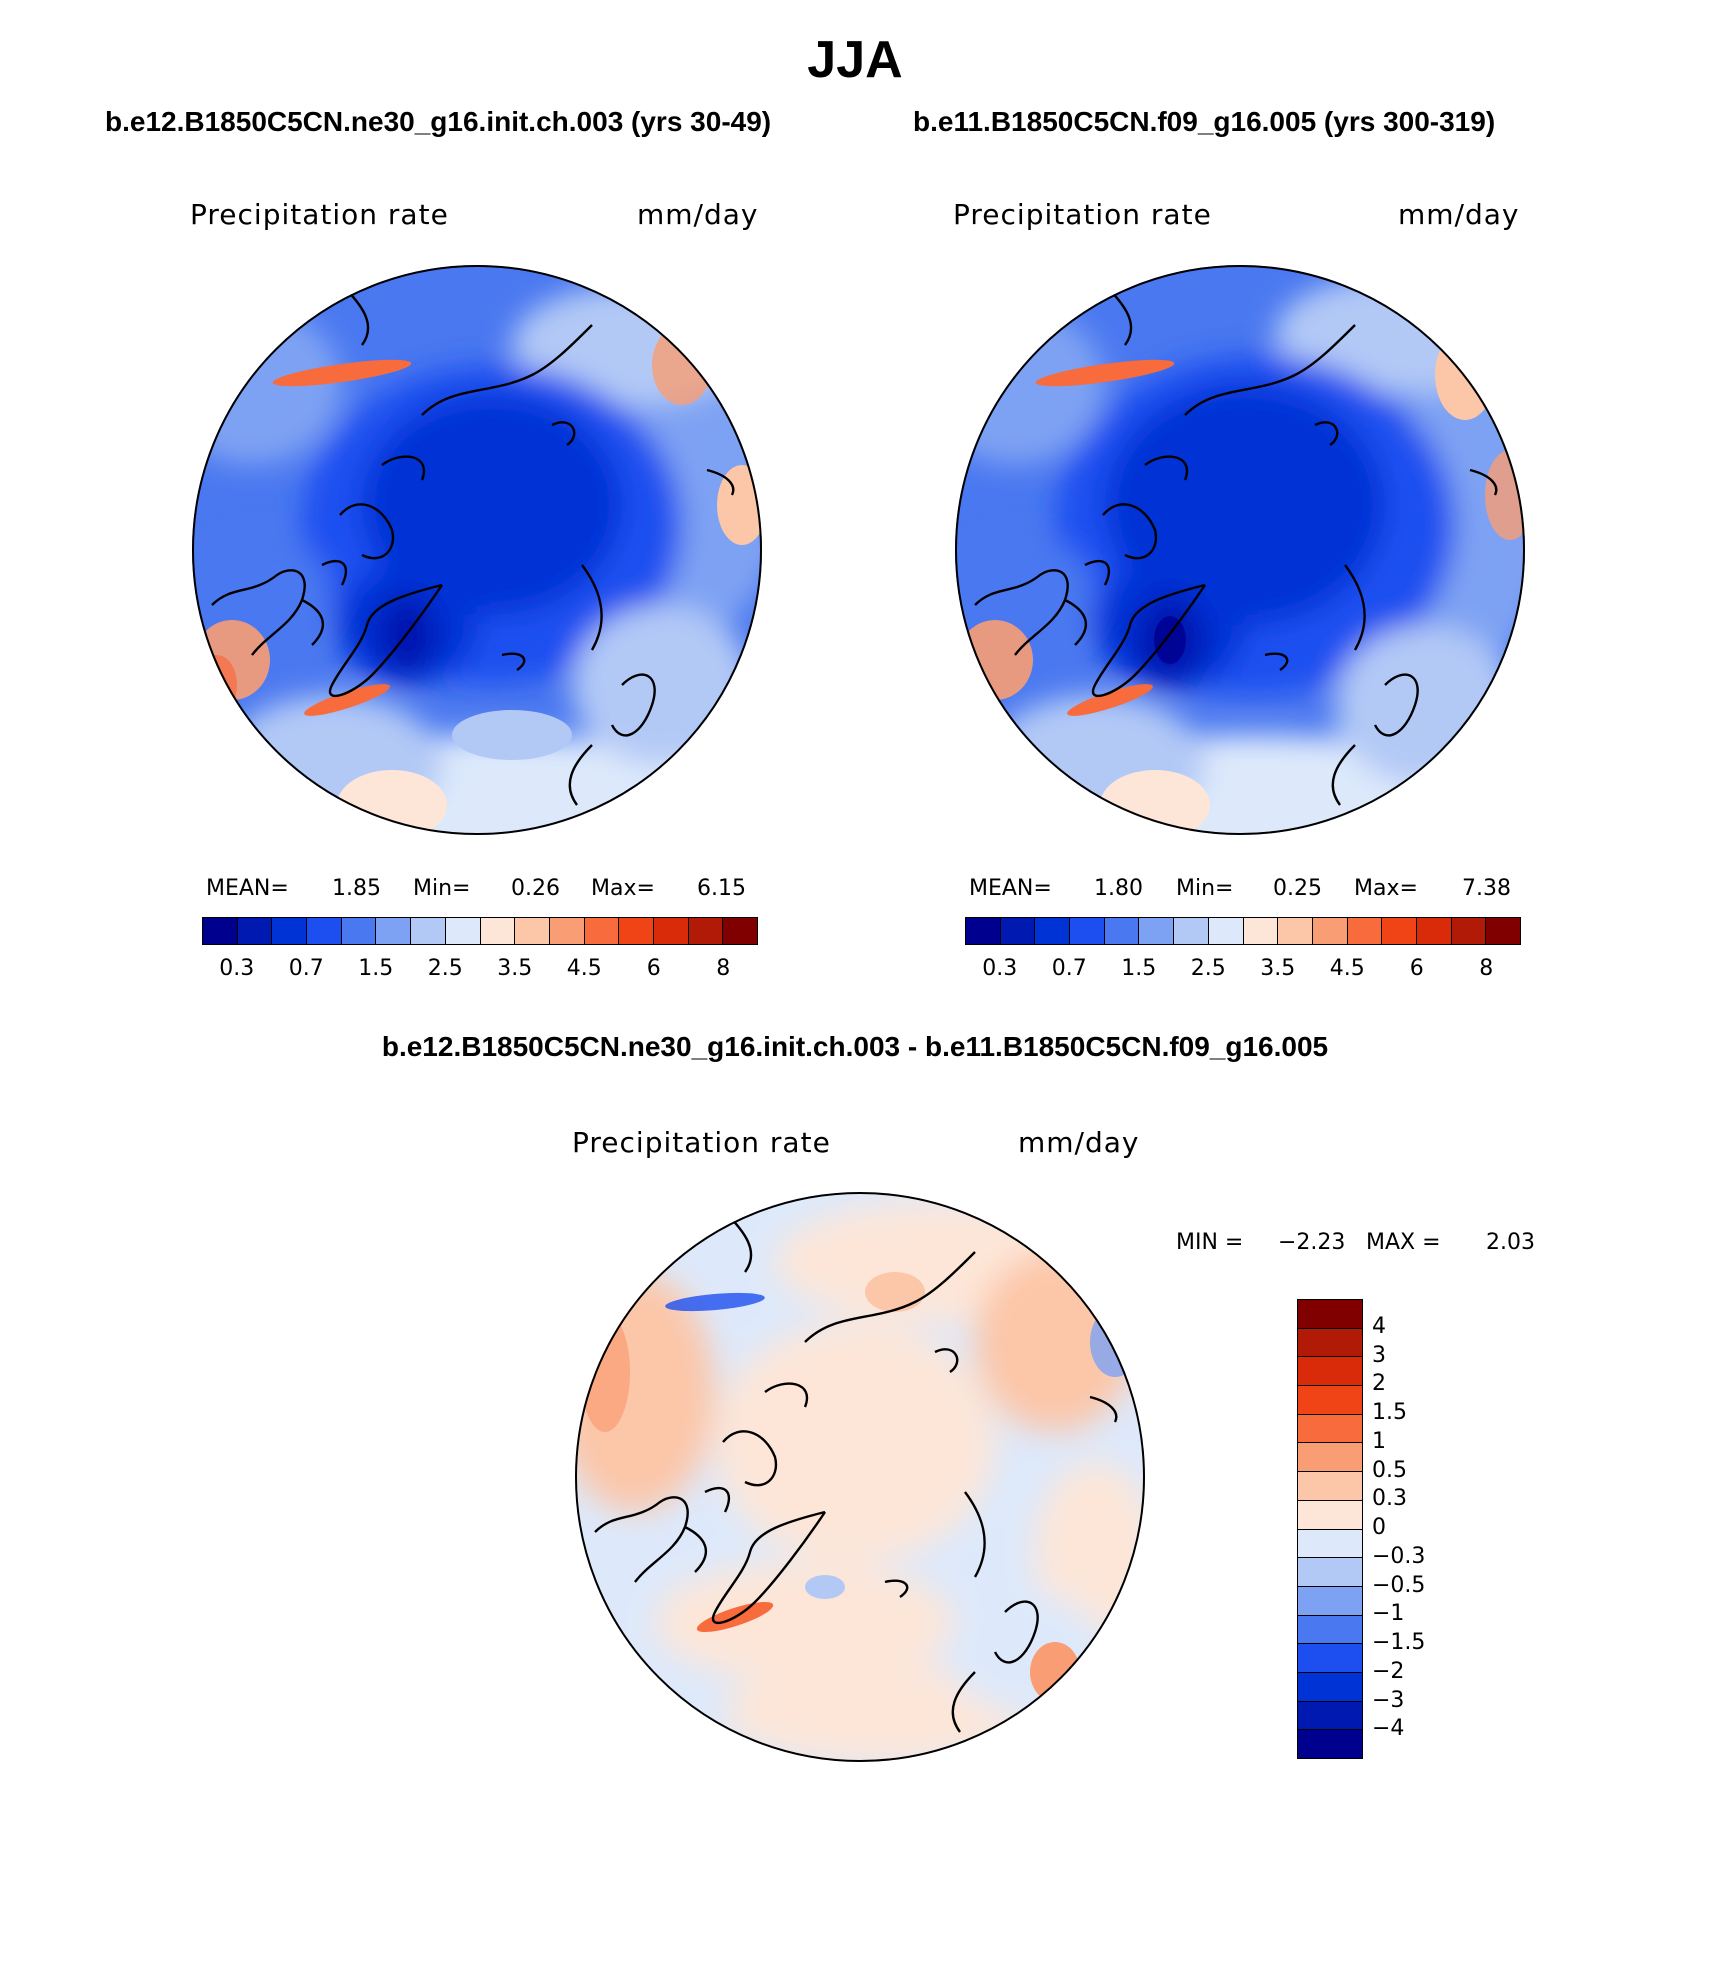 This screenshot has height=1969, width=1710. Describe the element at coordinates (1389, 1499) in the screenshot. I see `diff-colorbar-tick-label: 0.3` at that location.